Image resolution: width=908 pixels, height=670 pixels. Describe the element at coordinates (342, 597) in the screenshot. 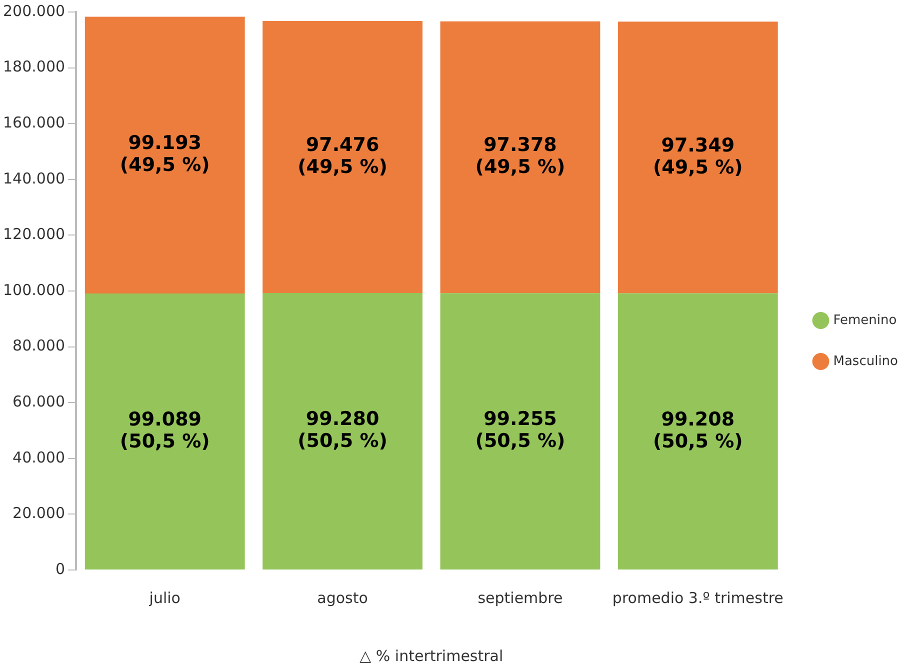

I see `x-tick-label: agosto` at that location.